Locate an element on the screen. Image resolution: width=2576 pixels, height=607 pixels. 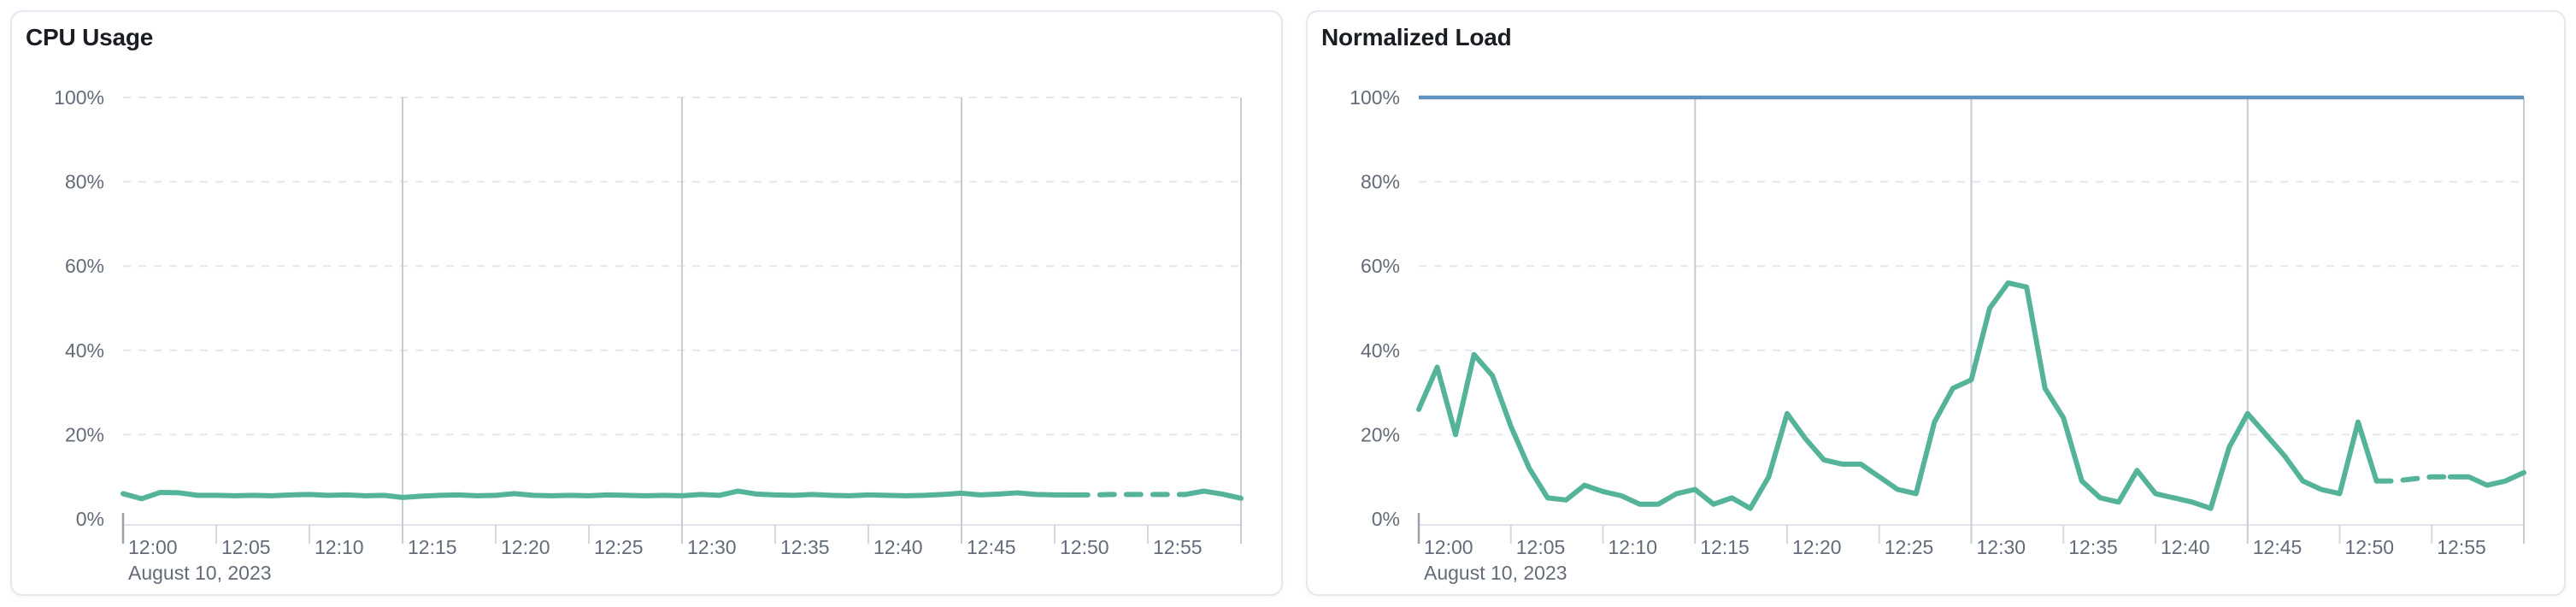
panel-title: CPU Usage is located at coordinates (90, 37).